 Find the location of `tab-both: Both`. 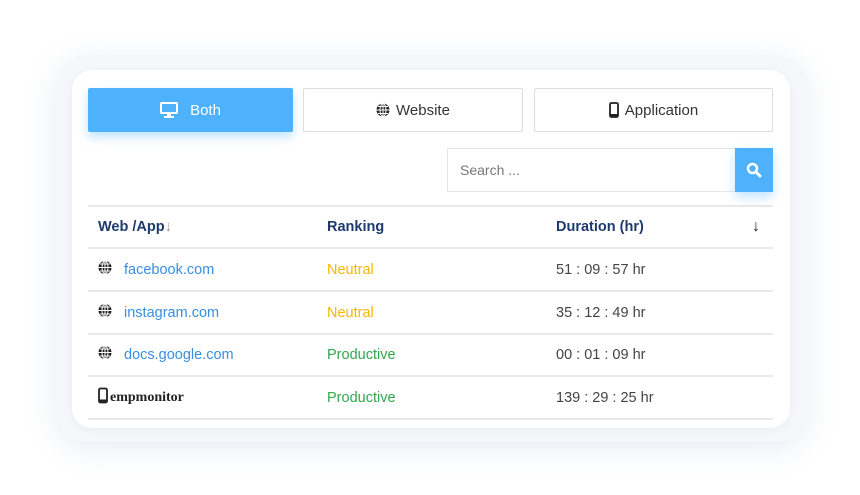

tab-both: Both is located at coordinates (190, 110).